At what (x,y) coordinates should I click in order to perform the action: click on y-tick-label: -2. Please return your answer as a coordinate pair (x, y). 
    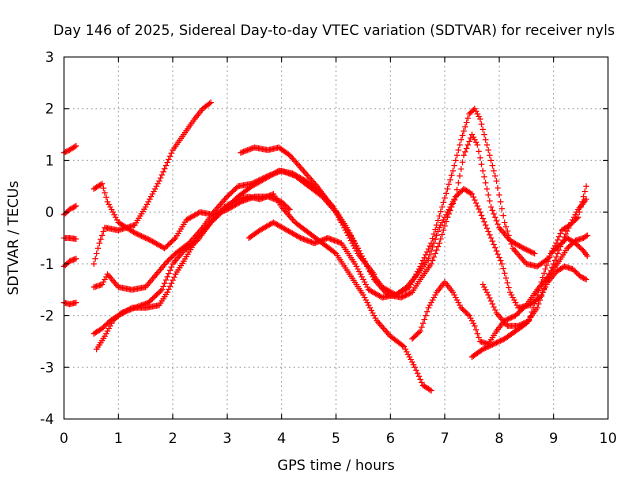
    Looking at the image, I should click on (47, 317).